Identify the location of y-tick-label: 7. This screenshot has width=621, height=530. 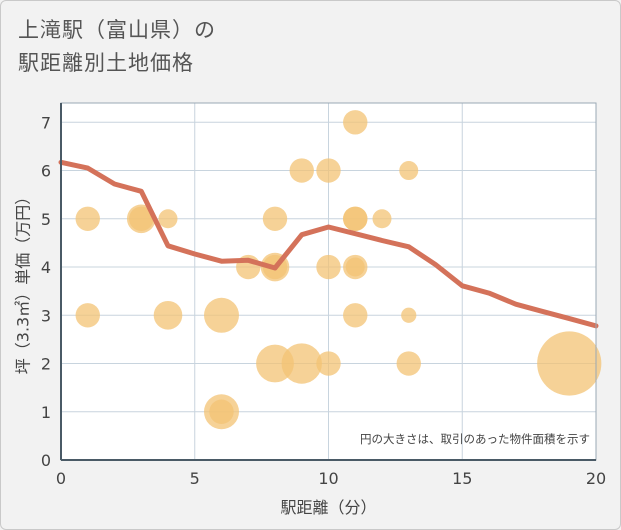
(46, 122).